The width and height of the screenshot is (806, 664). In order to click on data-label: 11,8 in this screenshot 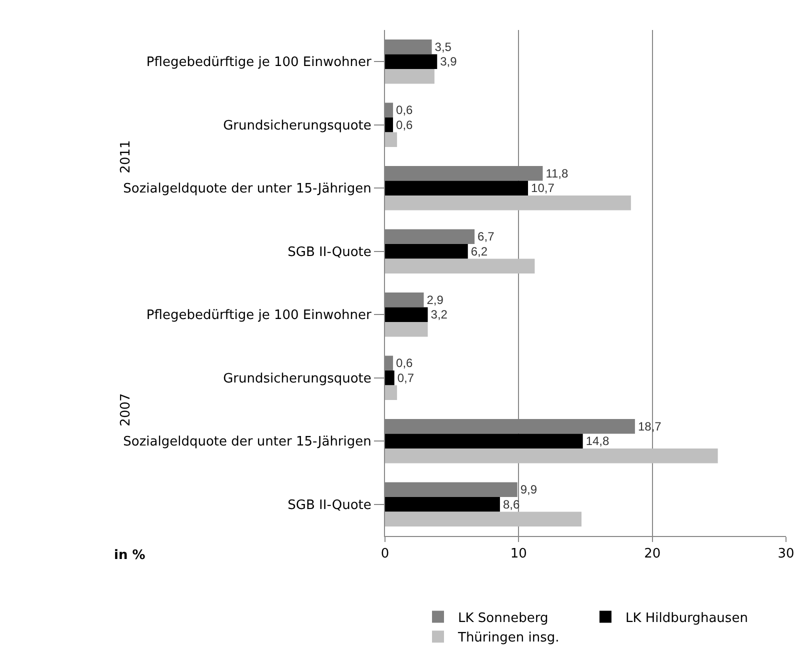, I will do `click(557, 173)`.